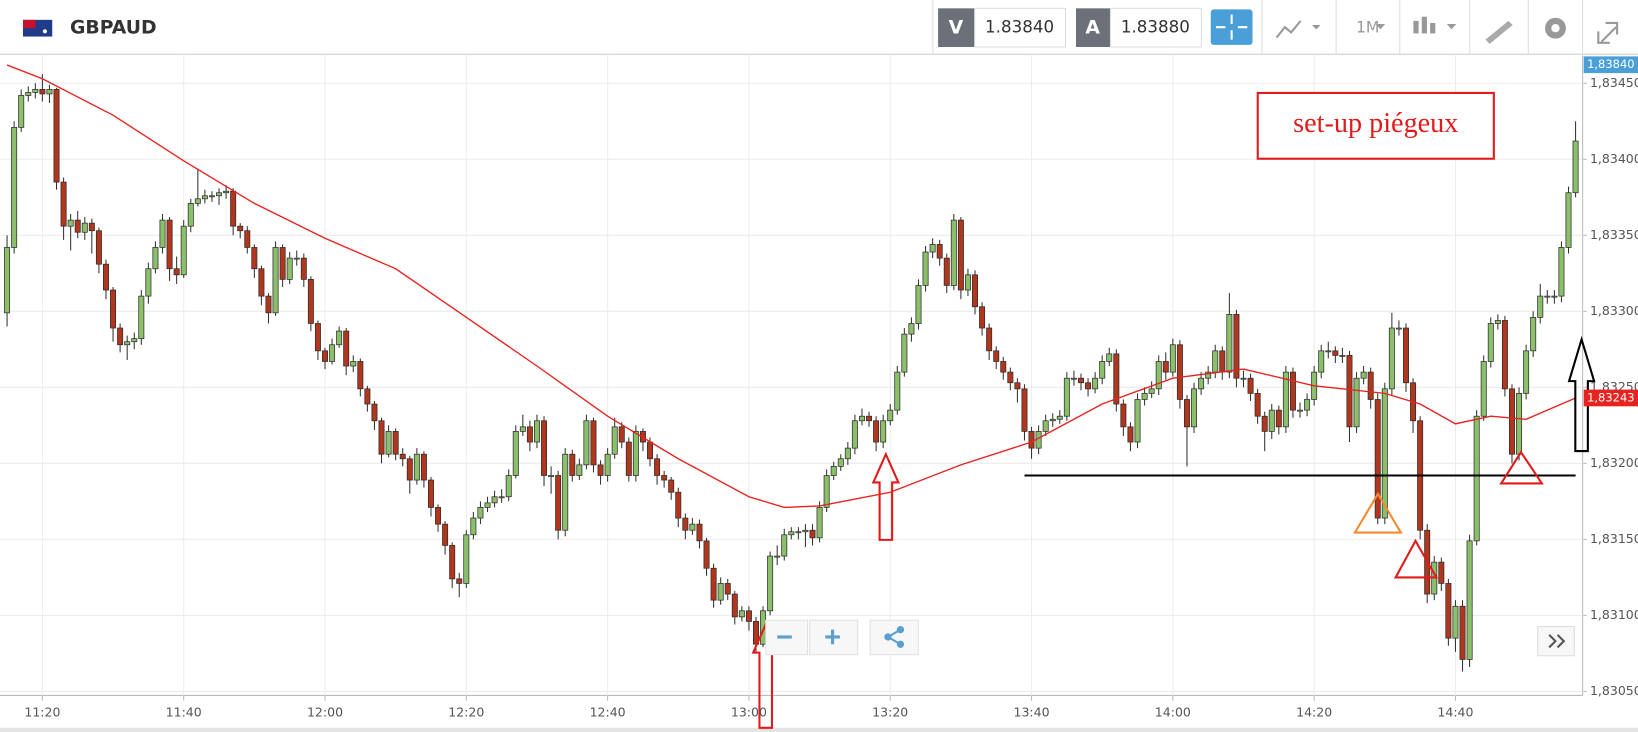  I want to click on share-icon, so click(894, 637).